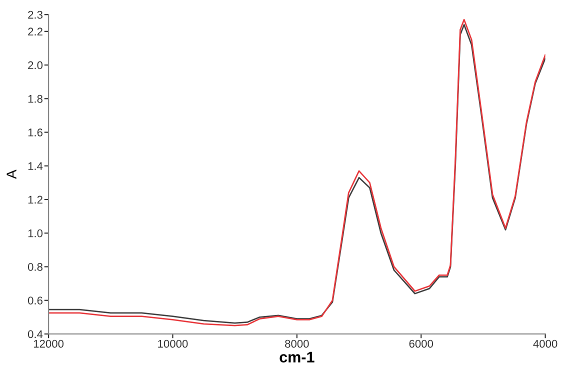 This screenshot has height=365, width=571. What do you see at coordinates (421, 344) in the screenshot?
I see `x-tick-label: 6000` at bounding box center [421, 344].